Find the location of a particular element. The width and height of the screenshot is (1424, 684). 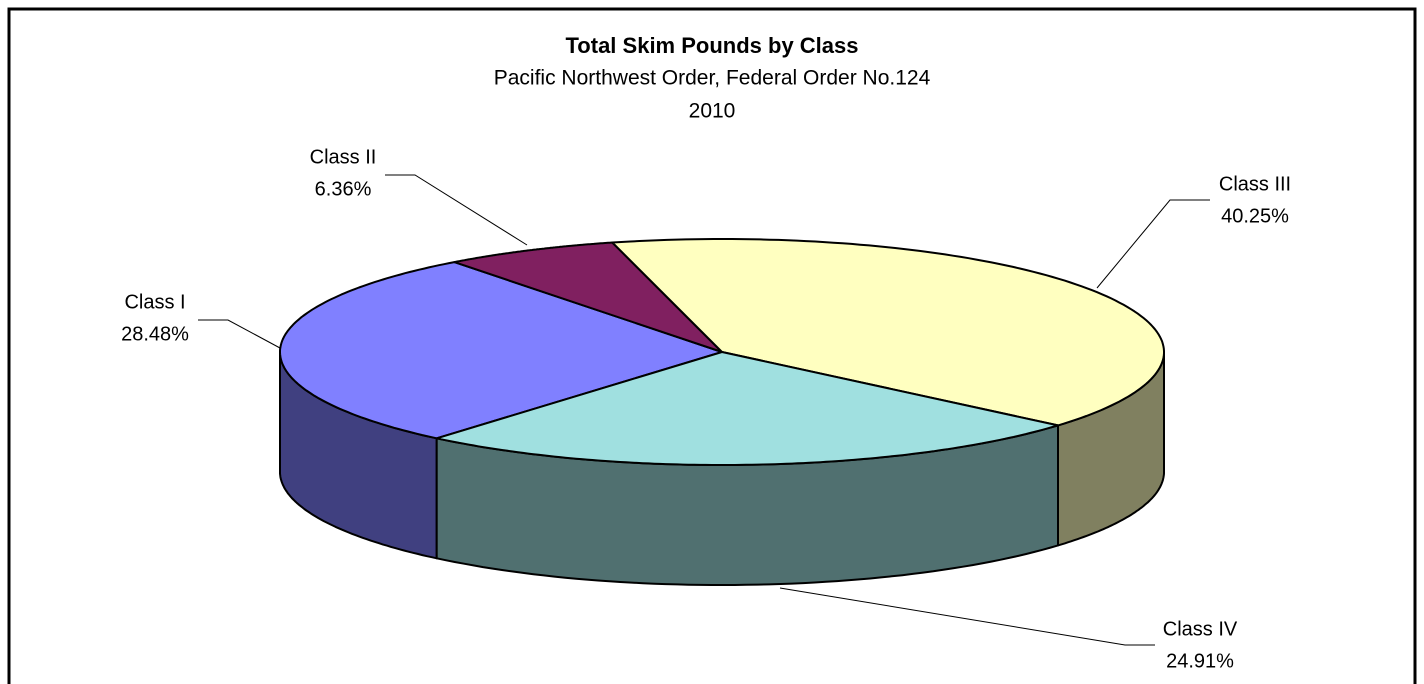

chart-title: Total Skim Pounds by Class is located at coordinates (712, 45).